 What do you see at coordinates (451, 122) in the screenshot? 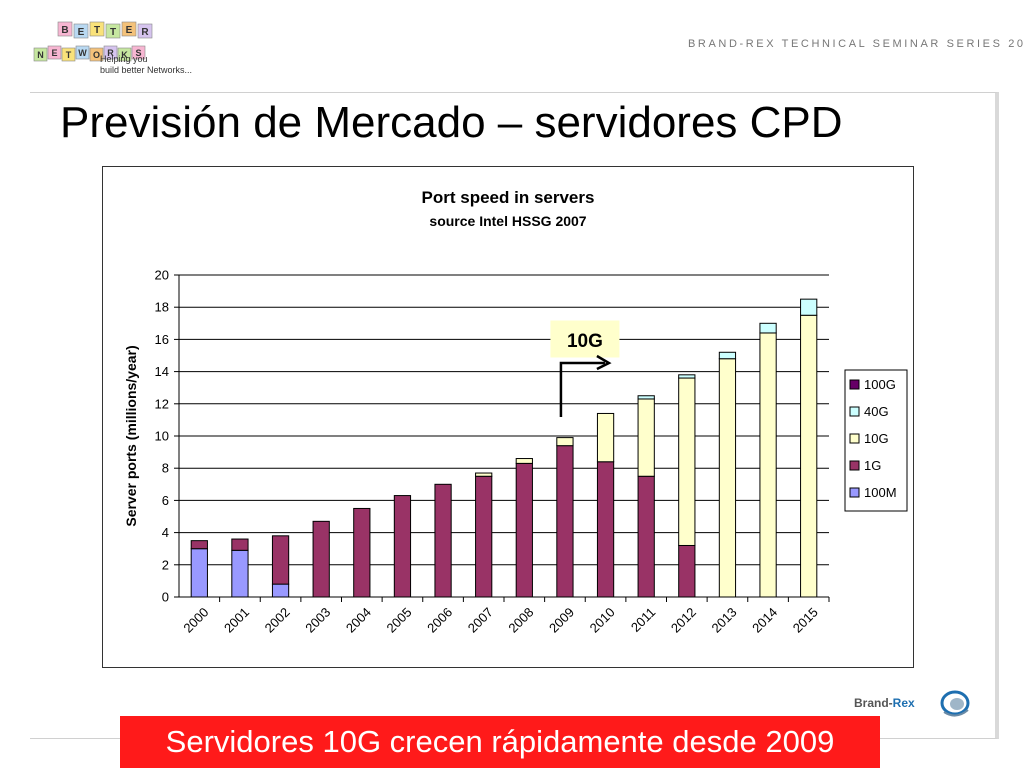
I see `page-title: Previsión de Mercado – servidores CPD` at bounding box center [451, 122].